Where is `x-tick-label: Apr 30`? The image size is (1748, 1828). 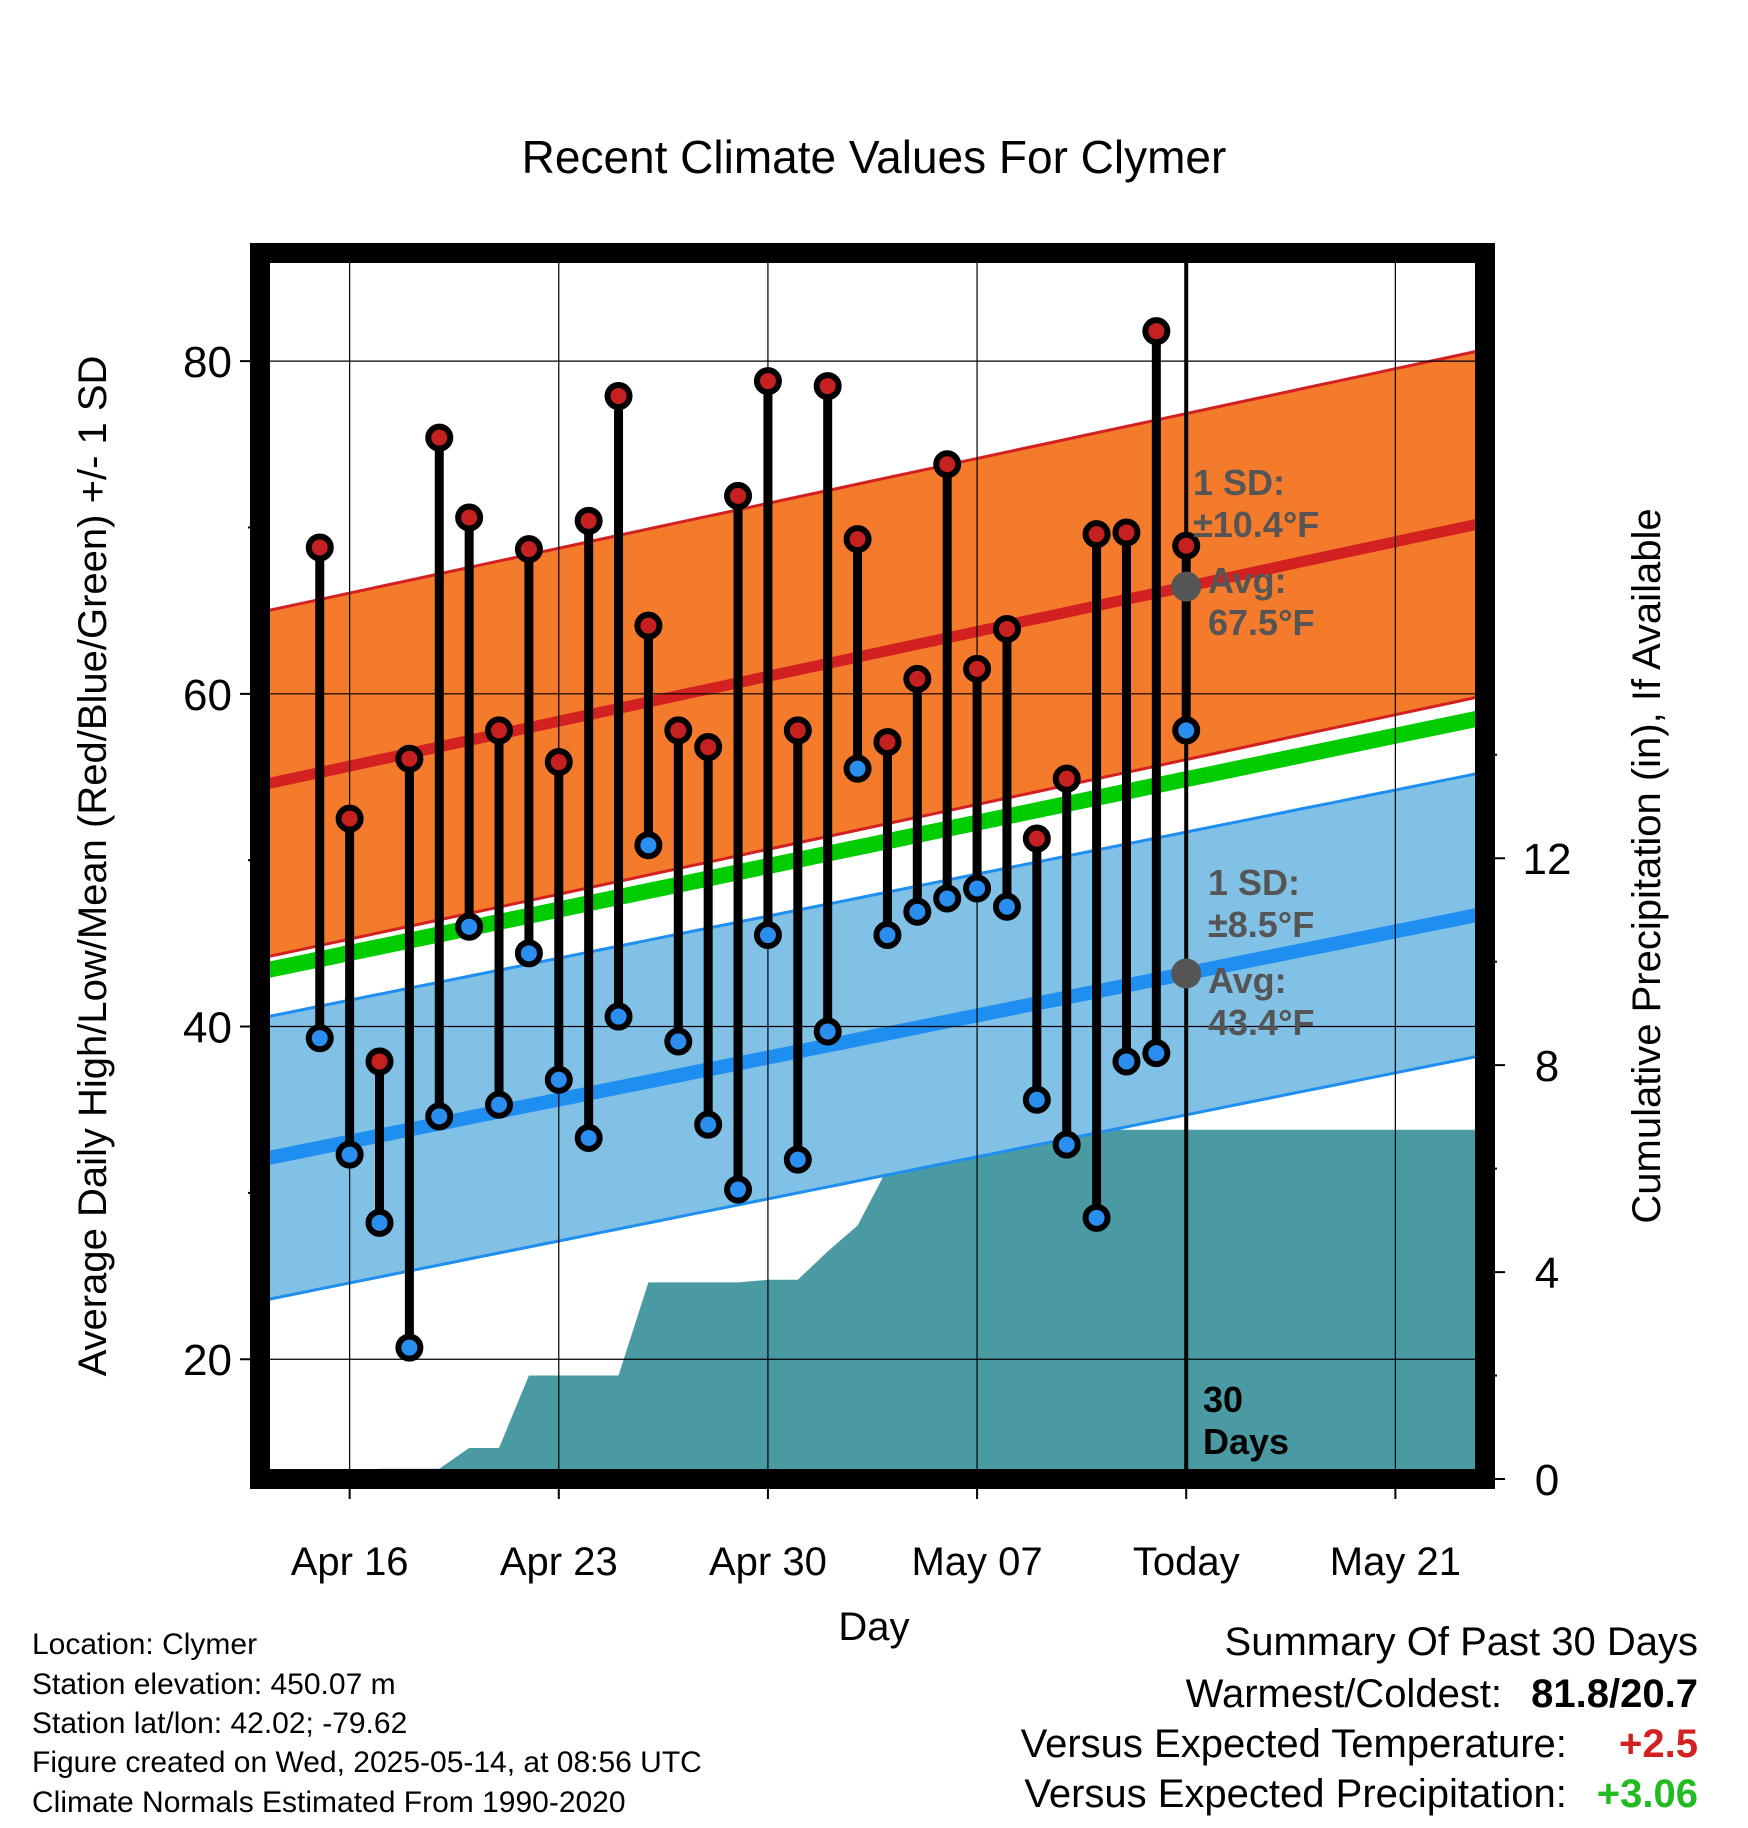 x-tick-label: Apr 30 is located at coordinates (768, 1562).